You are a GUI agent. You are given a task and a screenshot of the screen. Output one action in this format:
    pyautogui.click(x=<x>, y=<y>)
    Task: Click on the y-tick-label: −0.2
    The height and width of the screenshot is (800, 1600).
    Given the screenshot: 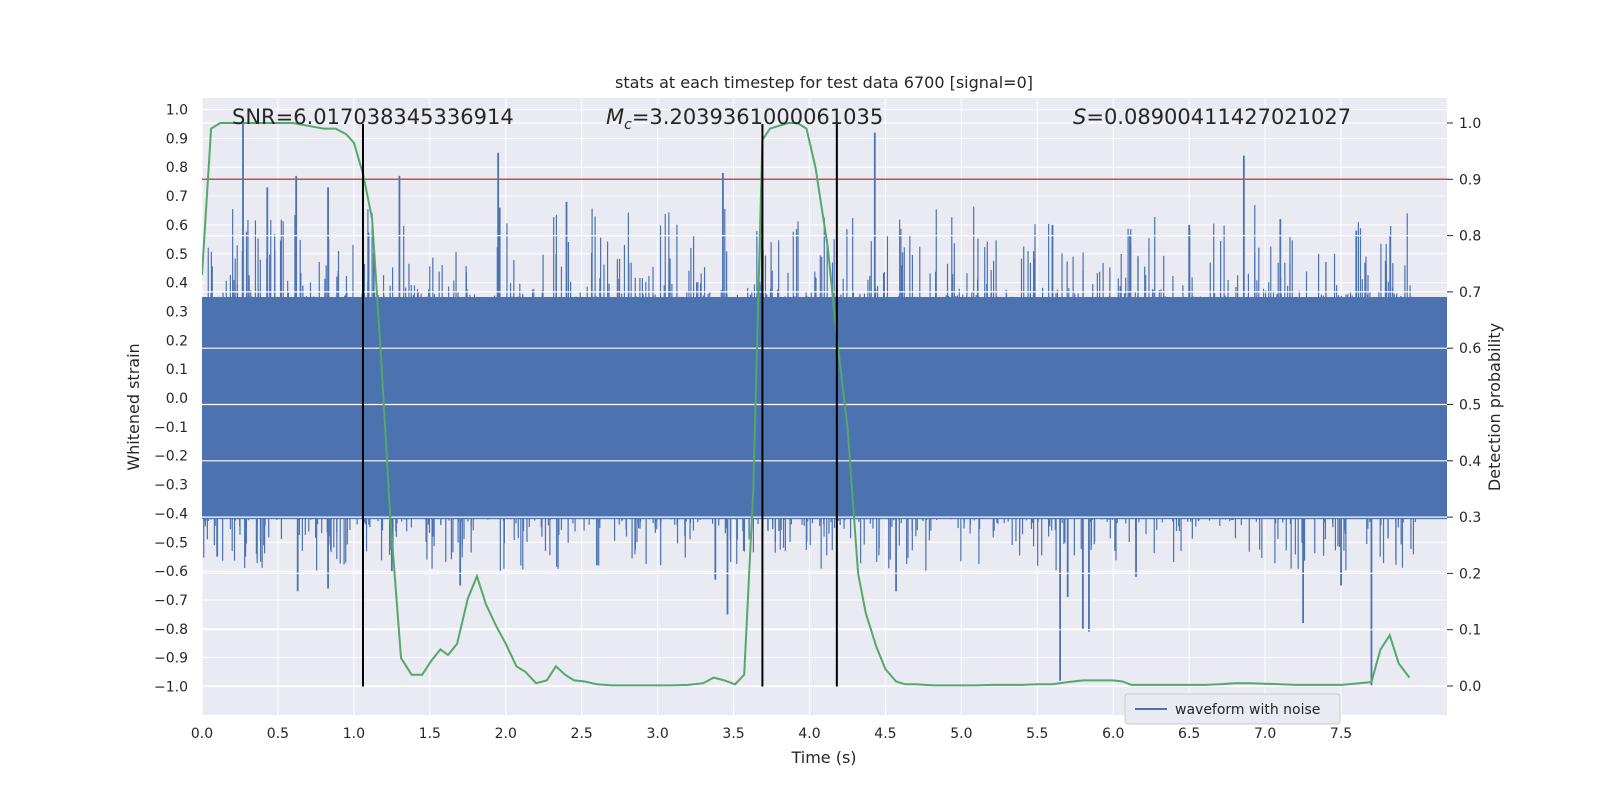 What is the action you would take?
    pyautogui.click(x=171, y=457)
    